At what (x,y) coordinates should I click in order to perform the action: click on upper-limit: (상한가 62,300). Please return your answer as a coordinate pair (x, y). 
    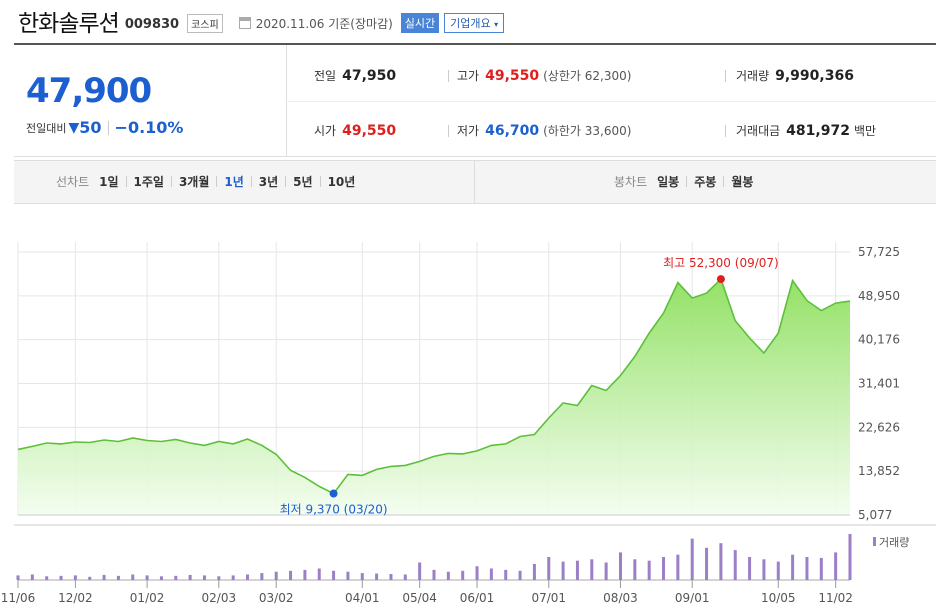
    Looking at the image, I should click on (587, 76).